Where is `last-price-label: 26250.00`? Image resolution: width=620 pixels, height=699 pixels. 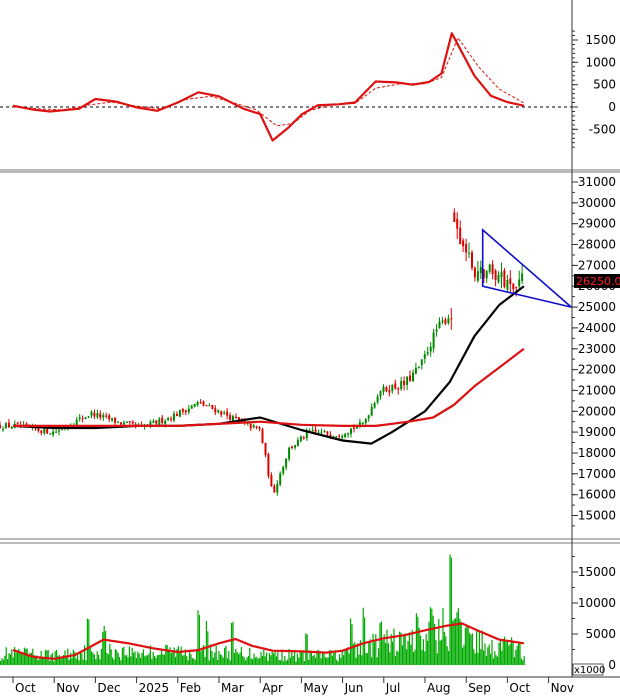
last-price-label: 26250.00 is located at coordinates (598, 281).